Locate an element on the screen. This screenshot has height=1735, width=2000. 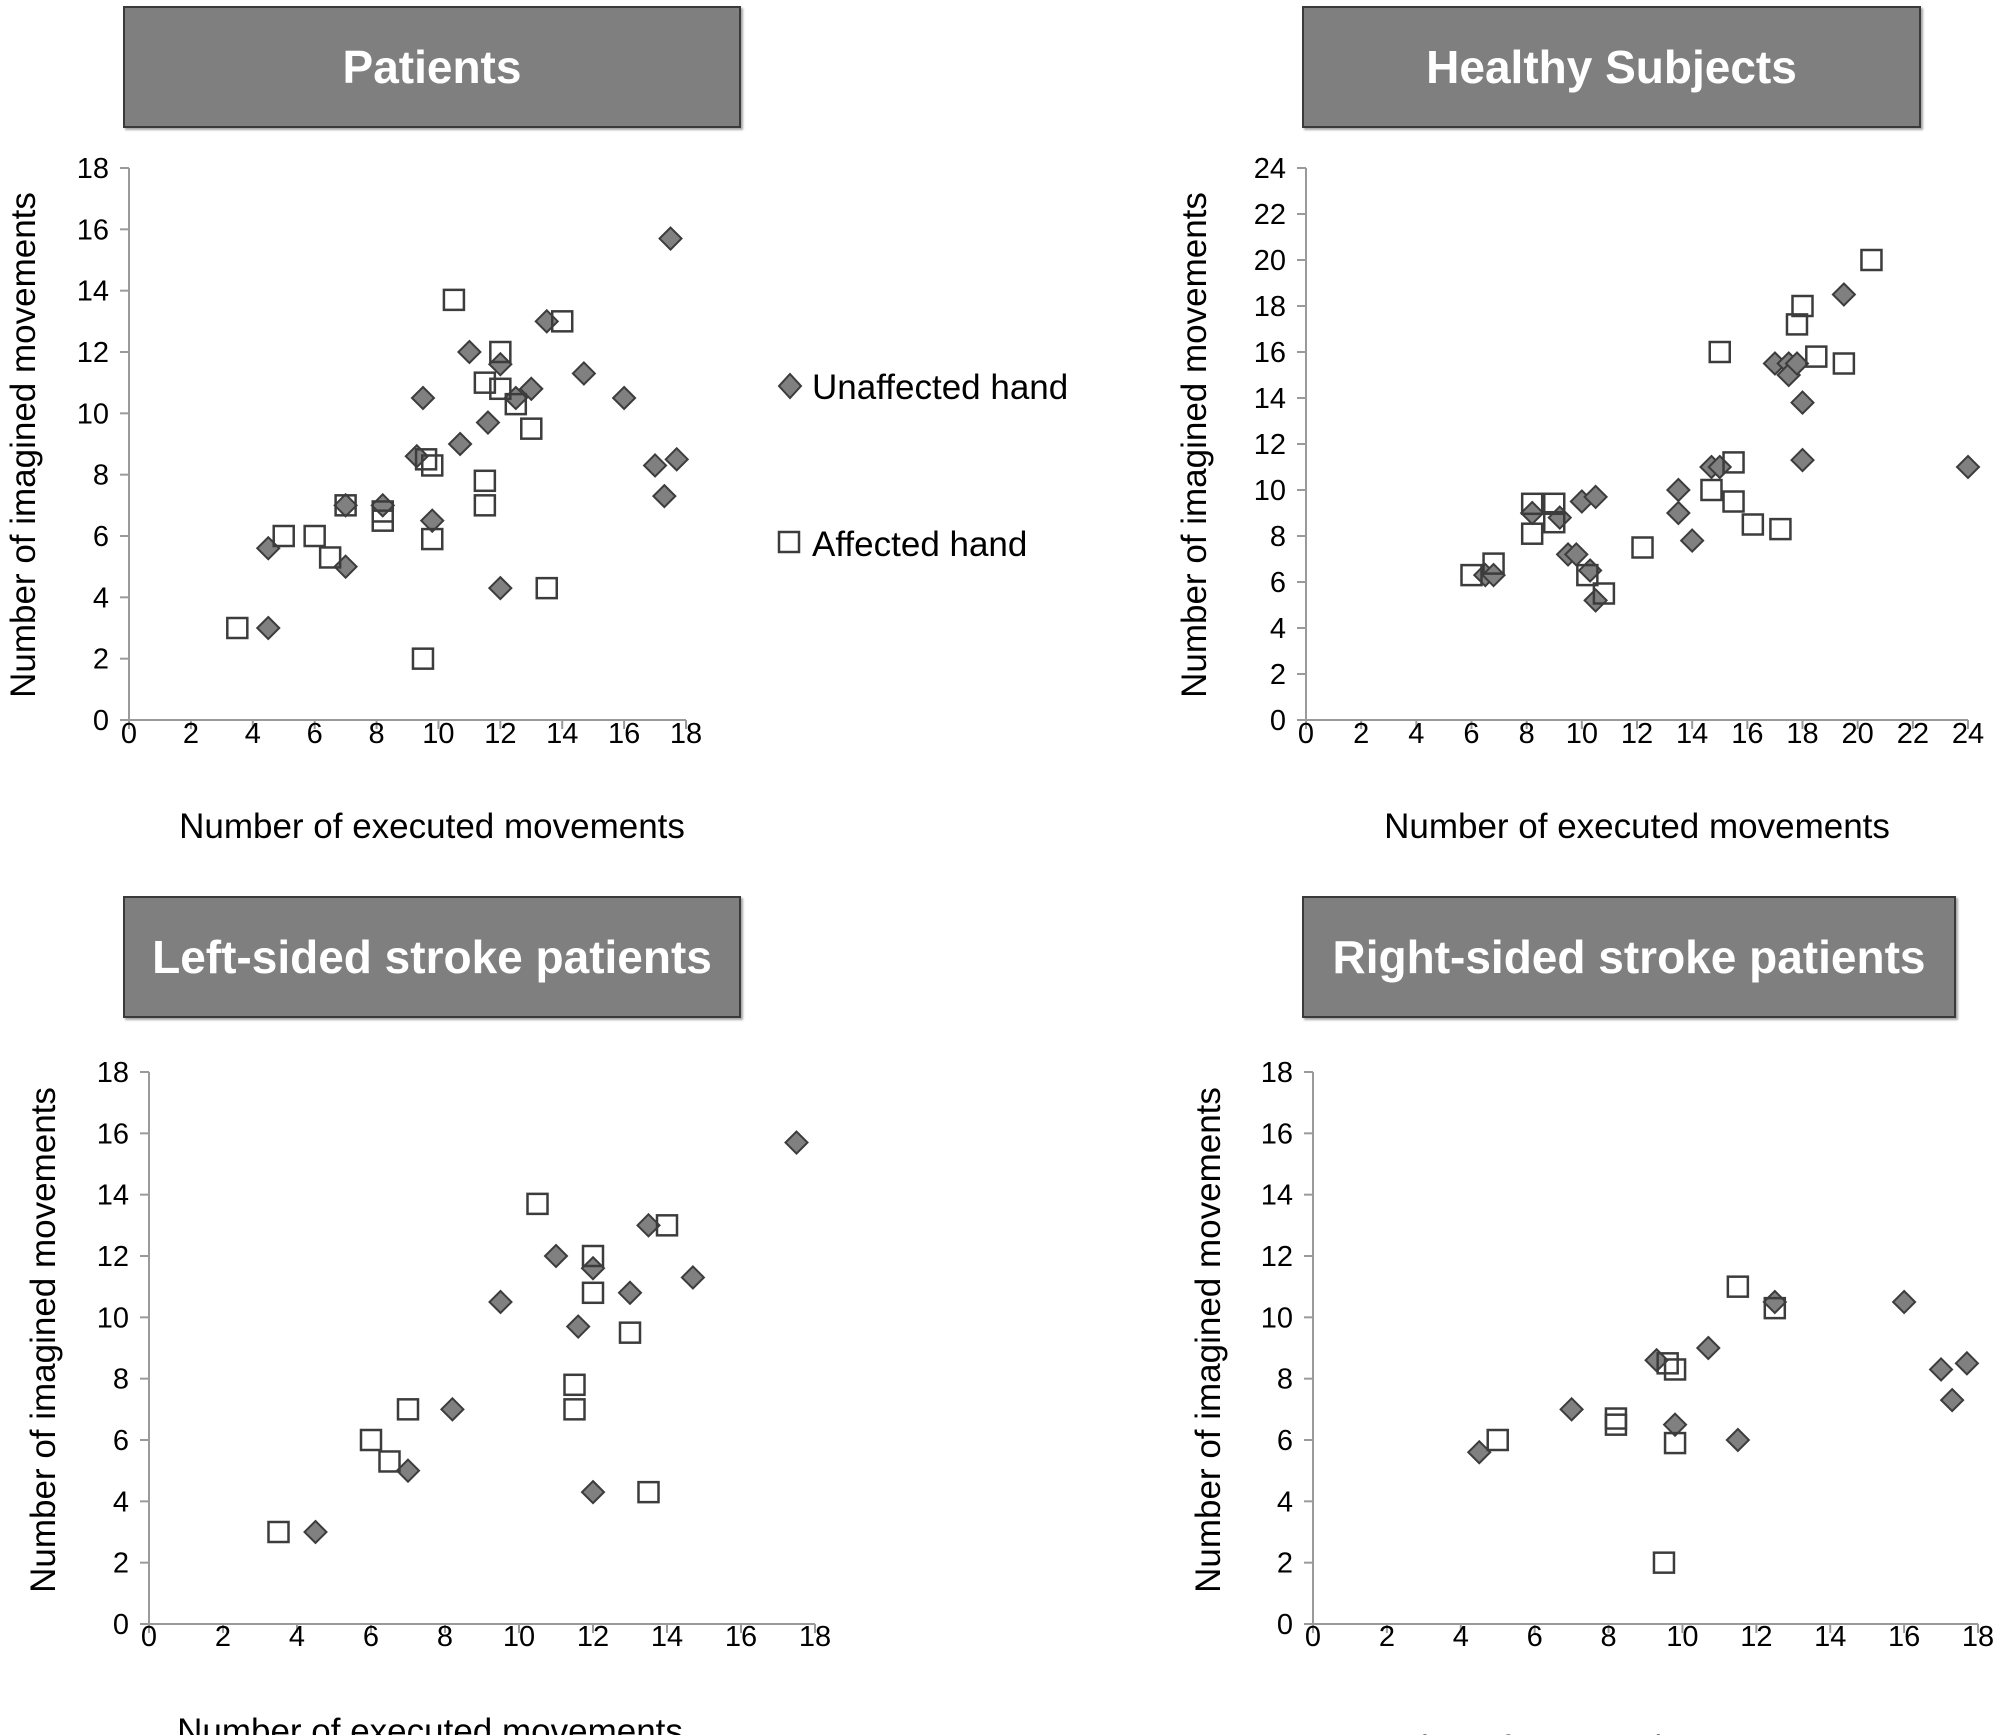
legend-affected-label: Affected hand is located at coordinates (919, 544).